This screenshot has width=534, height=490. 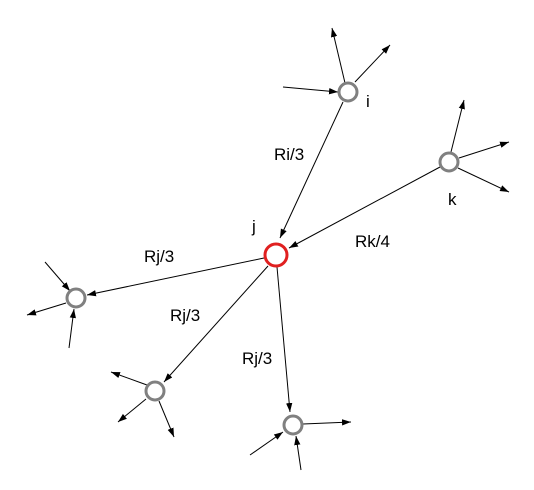 I want to click on edge-k-to-j, so click(x=364, y=207).